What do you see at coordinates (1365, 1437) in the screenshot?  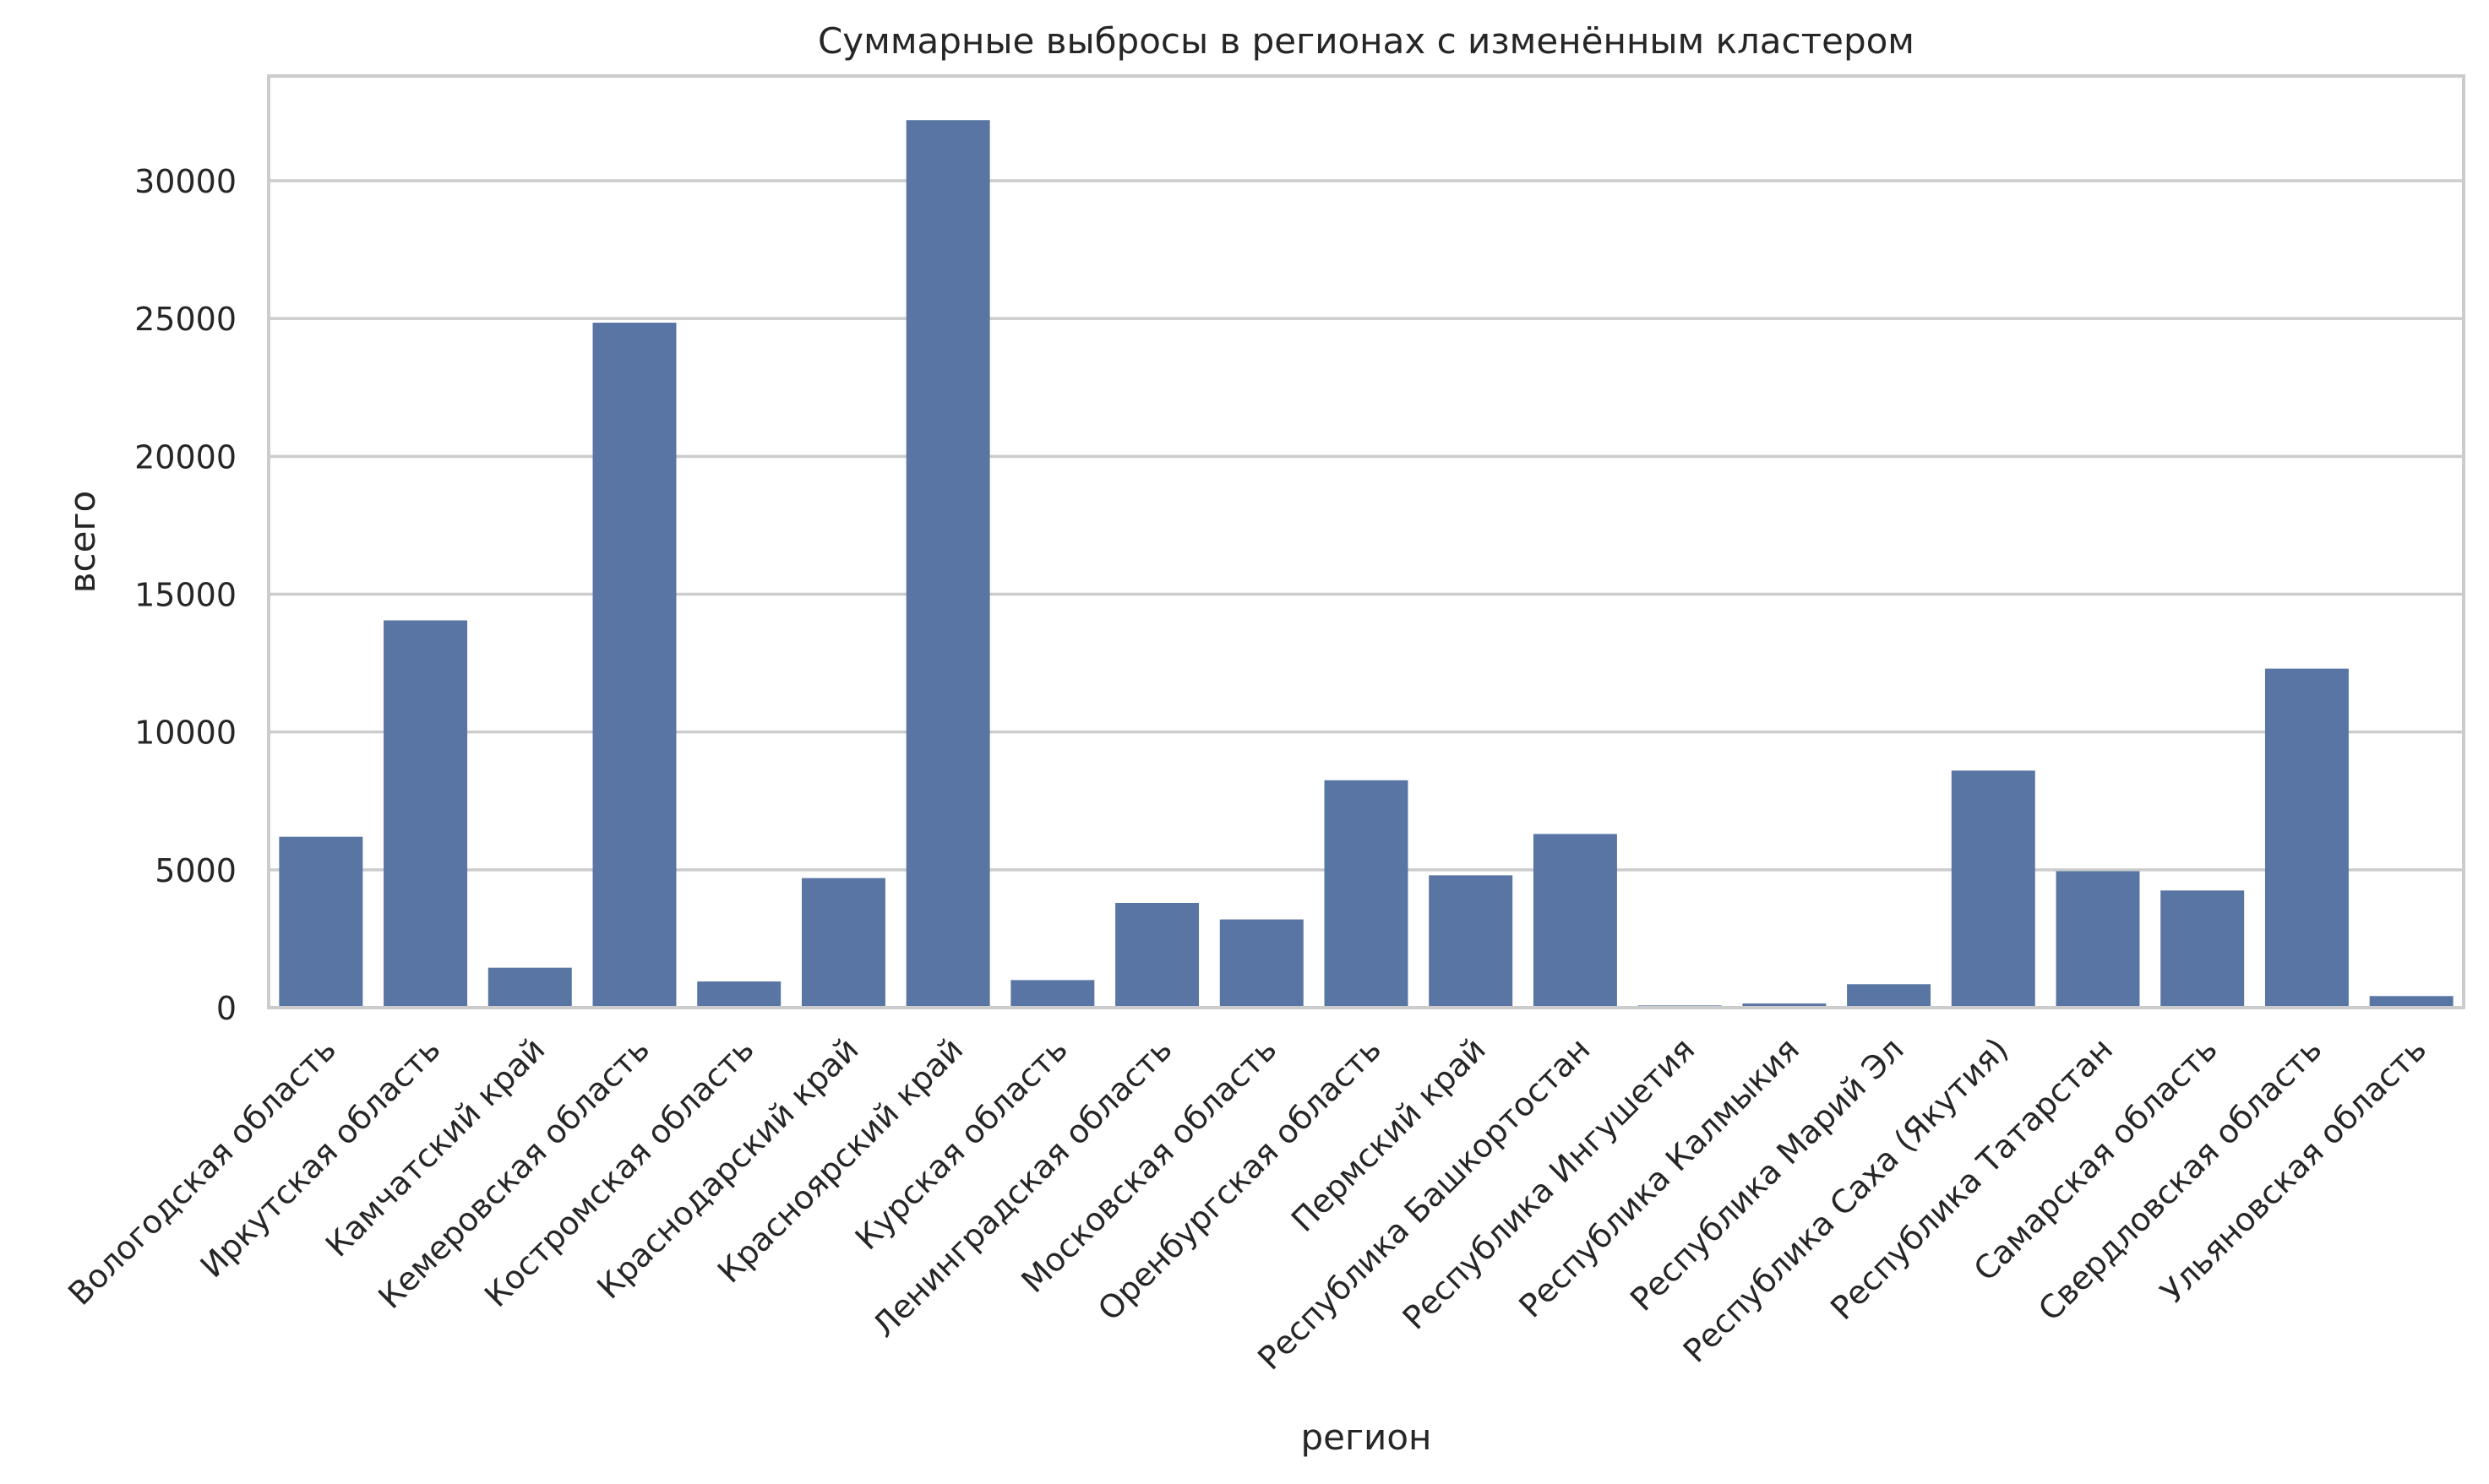 I see `x-axis-label: регион` at bounding box center [1365, 1437].